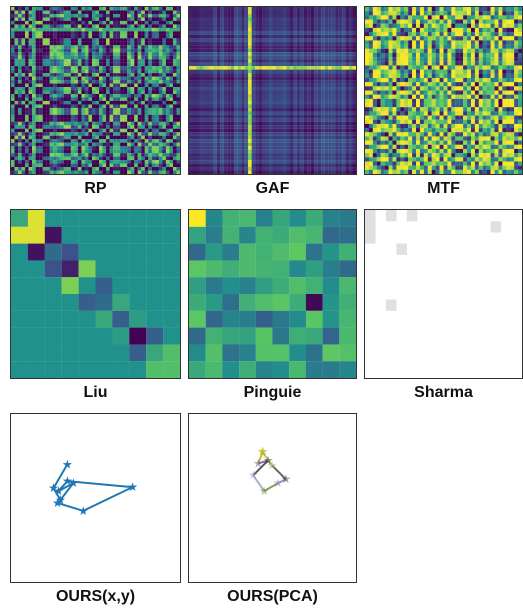  What do you see at coordinates (272, 294) in the screenshot?
I see `pinguie-image` at bounding box center [272, 294].